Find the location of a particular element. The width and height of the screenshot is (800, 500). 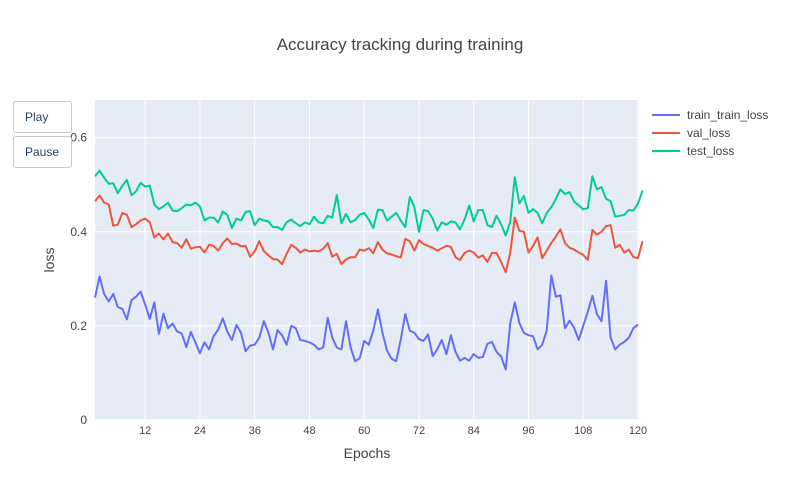

x-axis-label: Epochs is located at coordinates (367, 453).